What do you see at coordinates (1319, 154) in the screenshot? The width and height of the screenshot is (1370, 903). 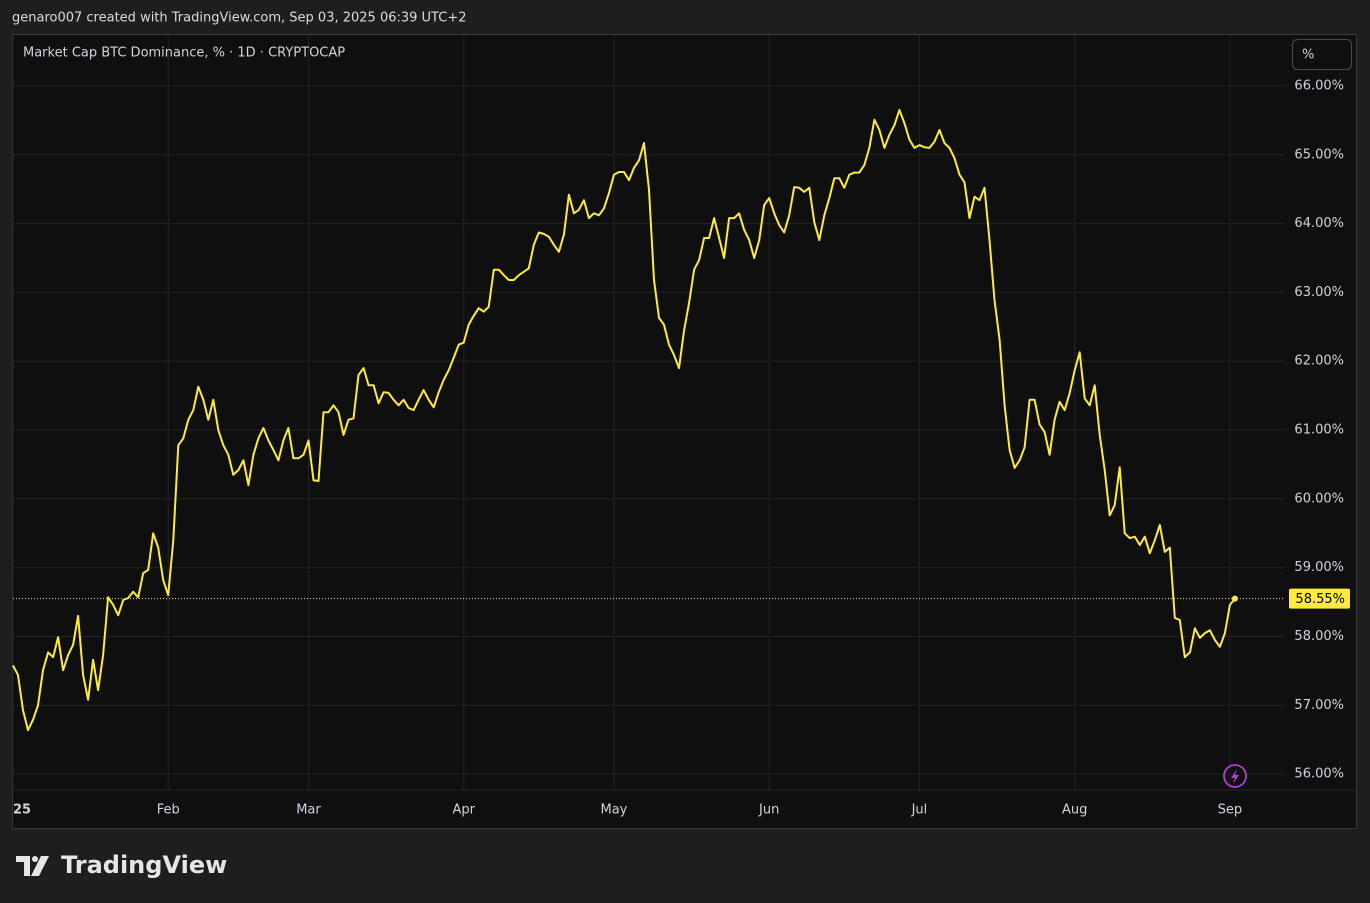 I see `y-tick-label: 65.00%` at bounding box center [1319, 154].